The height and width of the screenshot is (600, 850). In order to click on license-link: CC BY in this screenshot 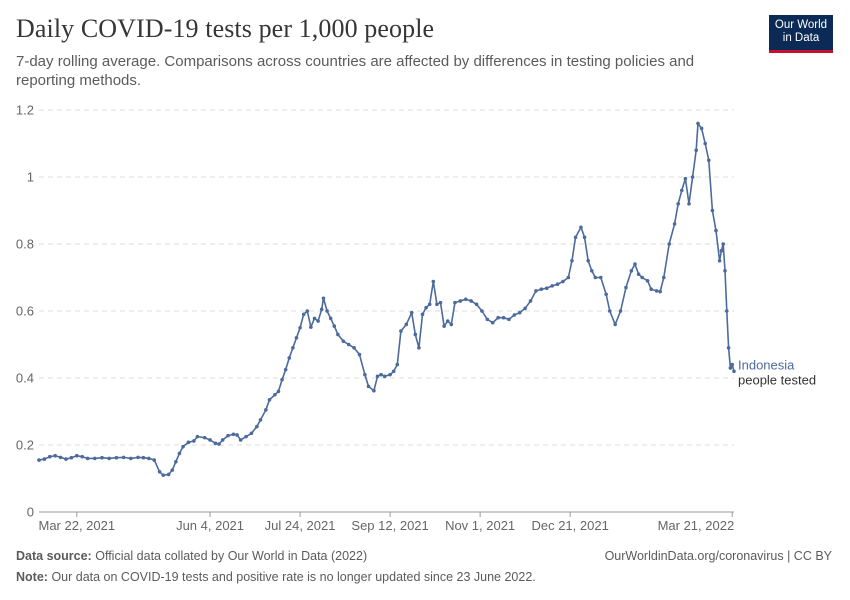, I will do `click(812, 556)`.